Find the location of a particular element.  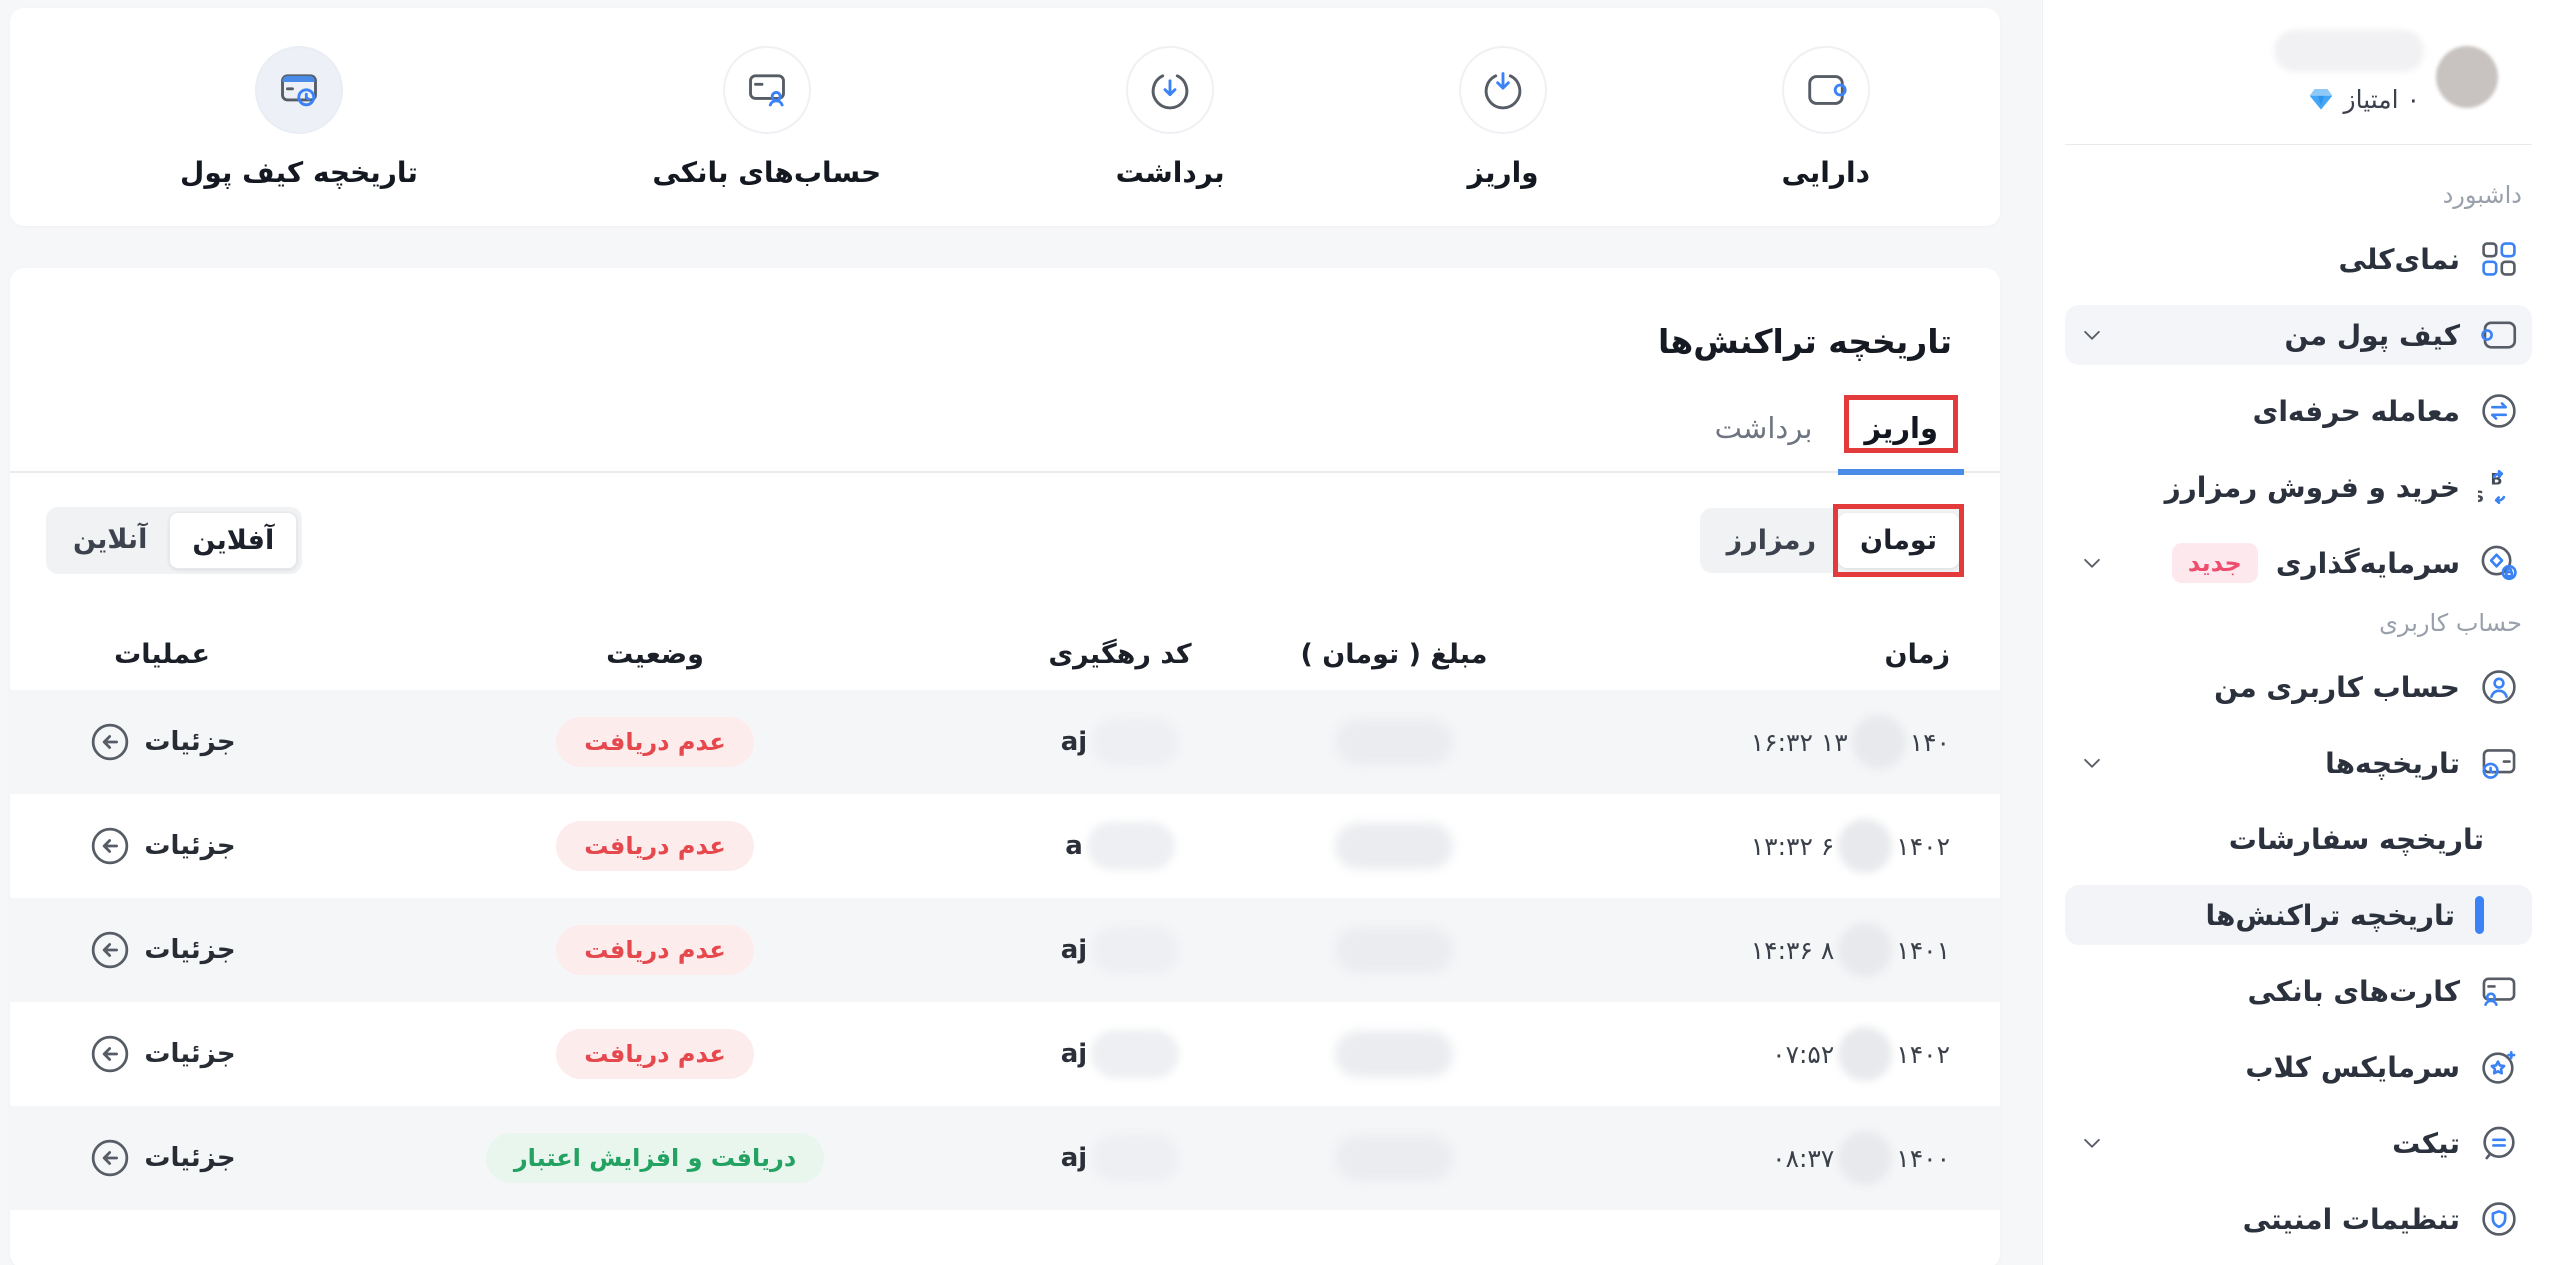

sidebar-item-investment: سرمایه‌گذاری جدید is located at coordinates (2298, 563).